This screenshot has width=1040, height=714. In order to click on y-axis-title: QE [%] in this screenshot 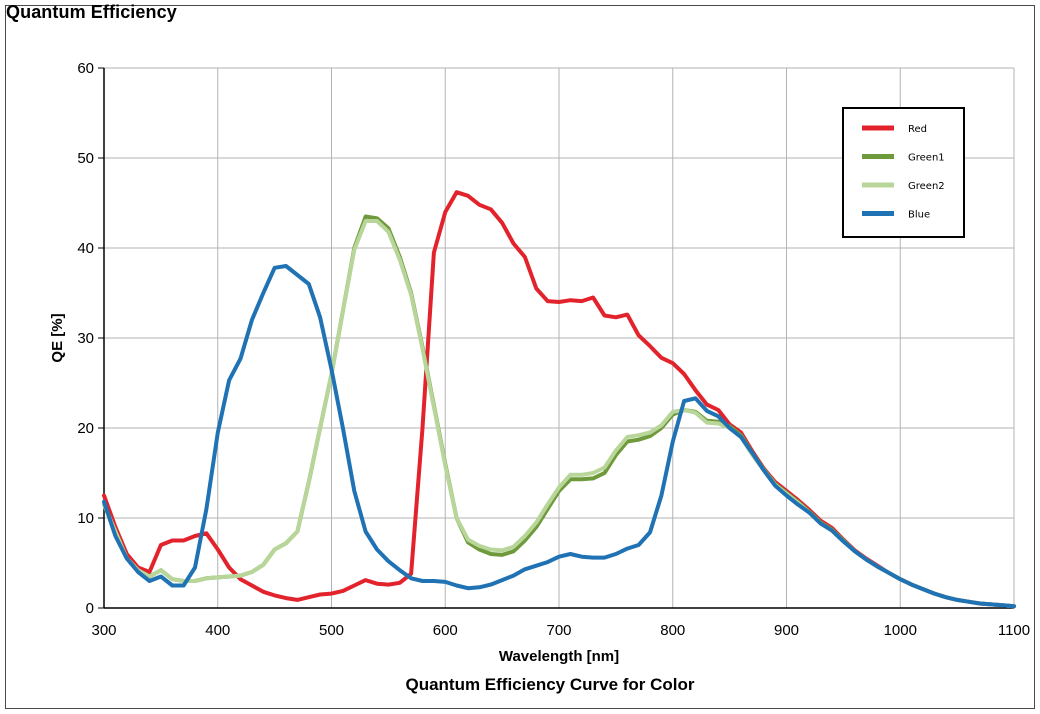, I will do `click(57, 337)`.